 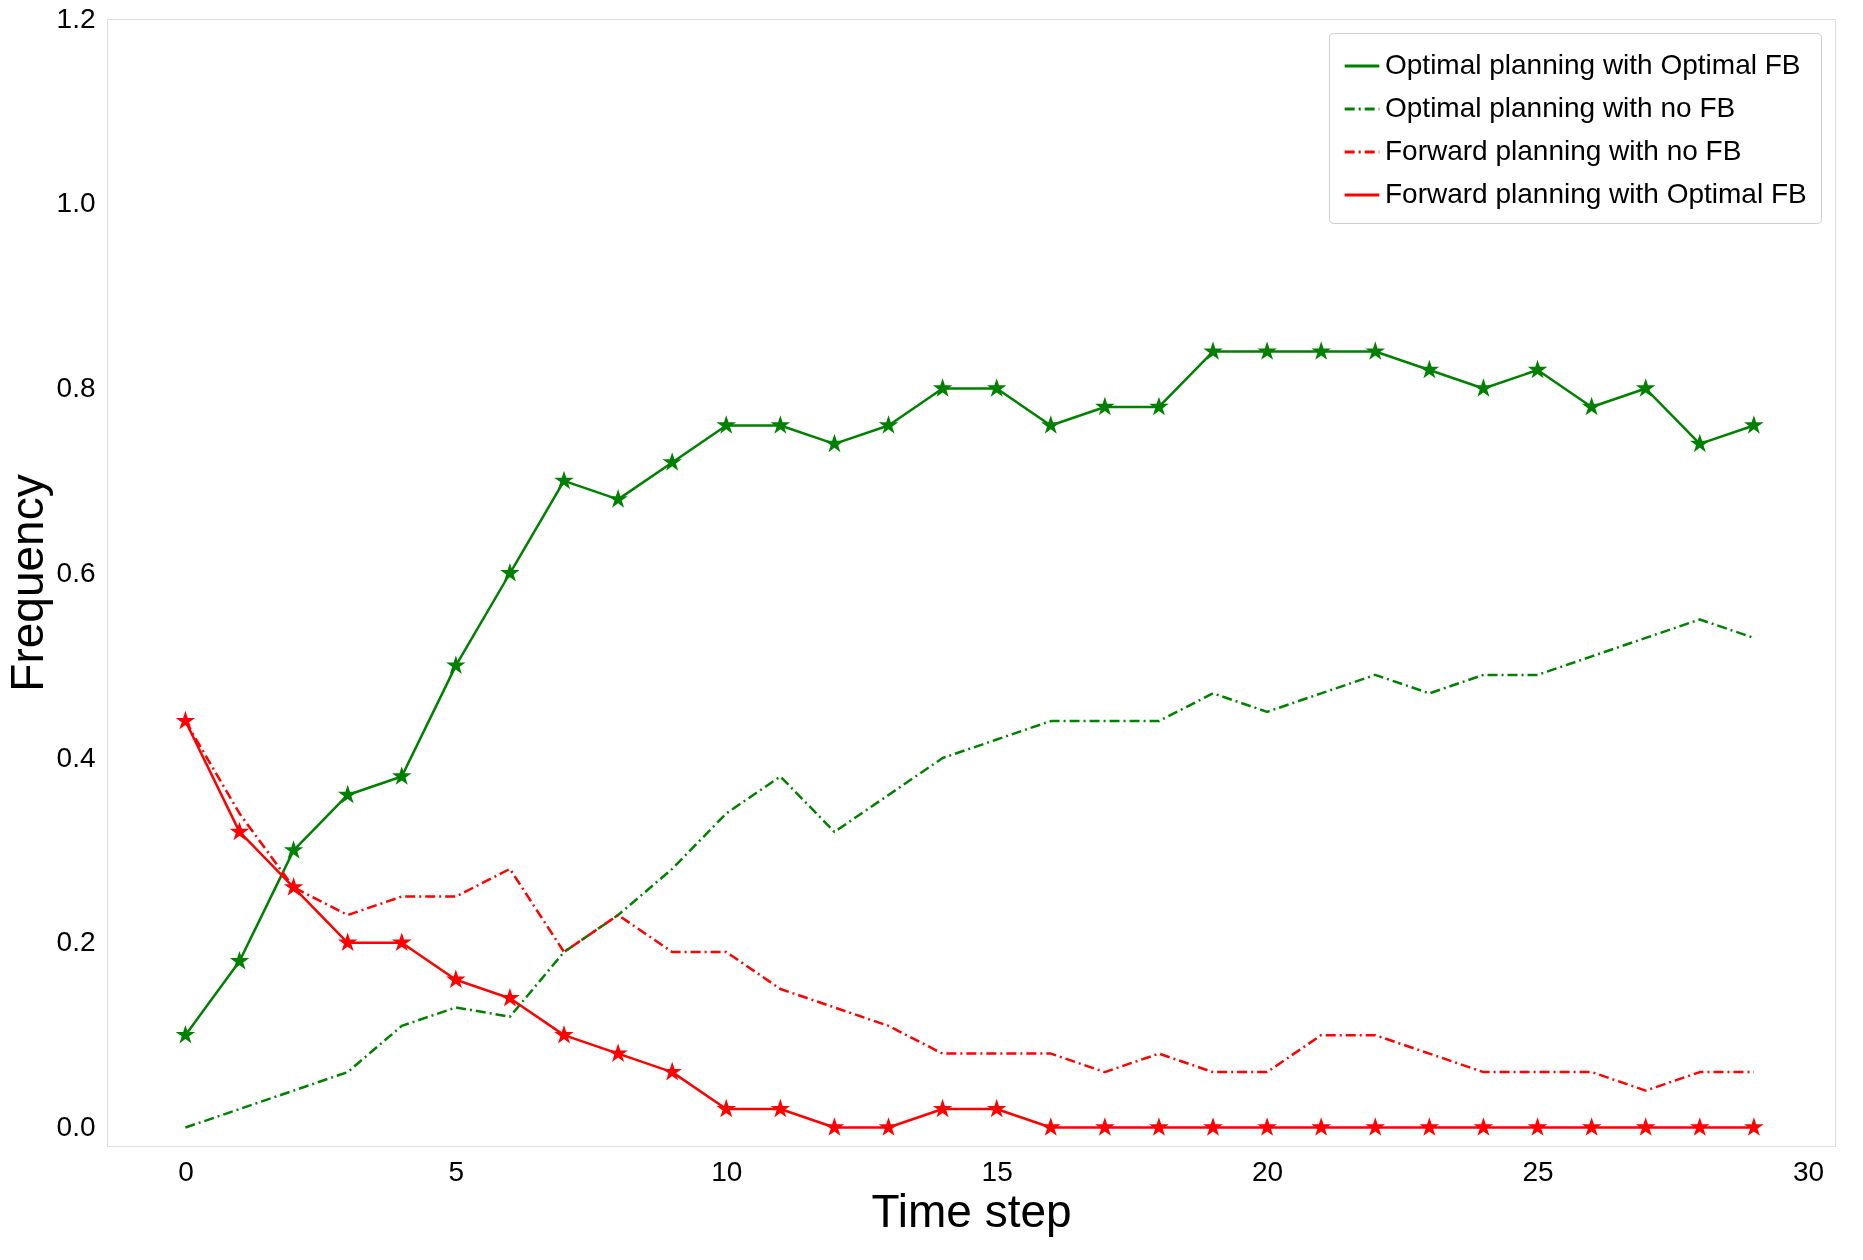 I want to click on x-tick-label: 15, so click(x=997, y=1171).